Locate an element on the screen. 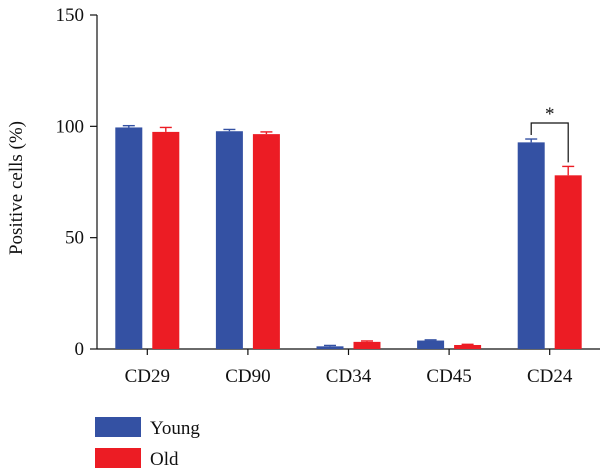 This screenshot has width=600, height=473. x-tick-label: CD24 is located at coordinates (550, 376).